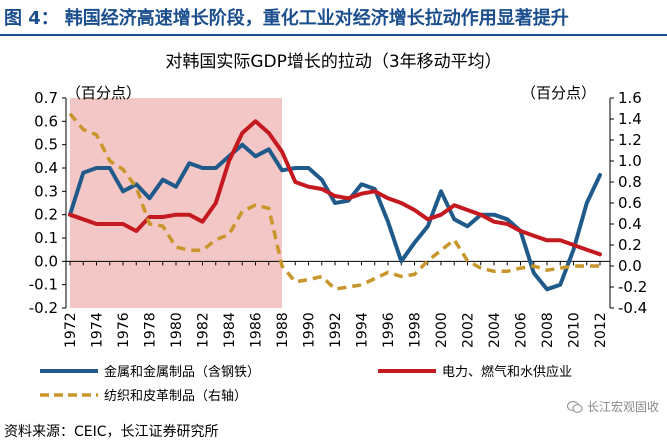  What do you see at coordinates (204, 330) in the screenshot?
I see `x-tick-label-5: 1982` at bounding box center [204, 330].